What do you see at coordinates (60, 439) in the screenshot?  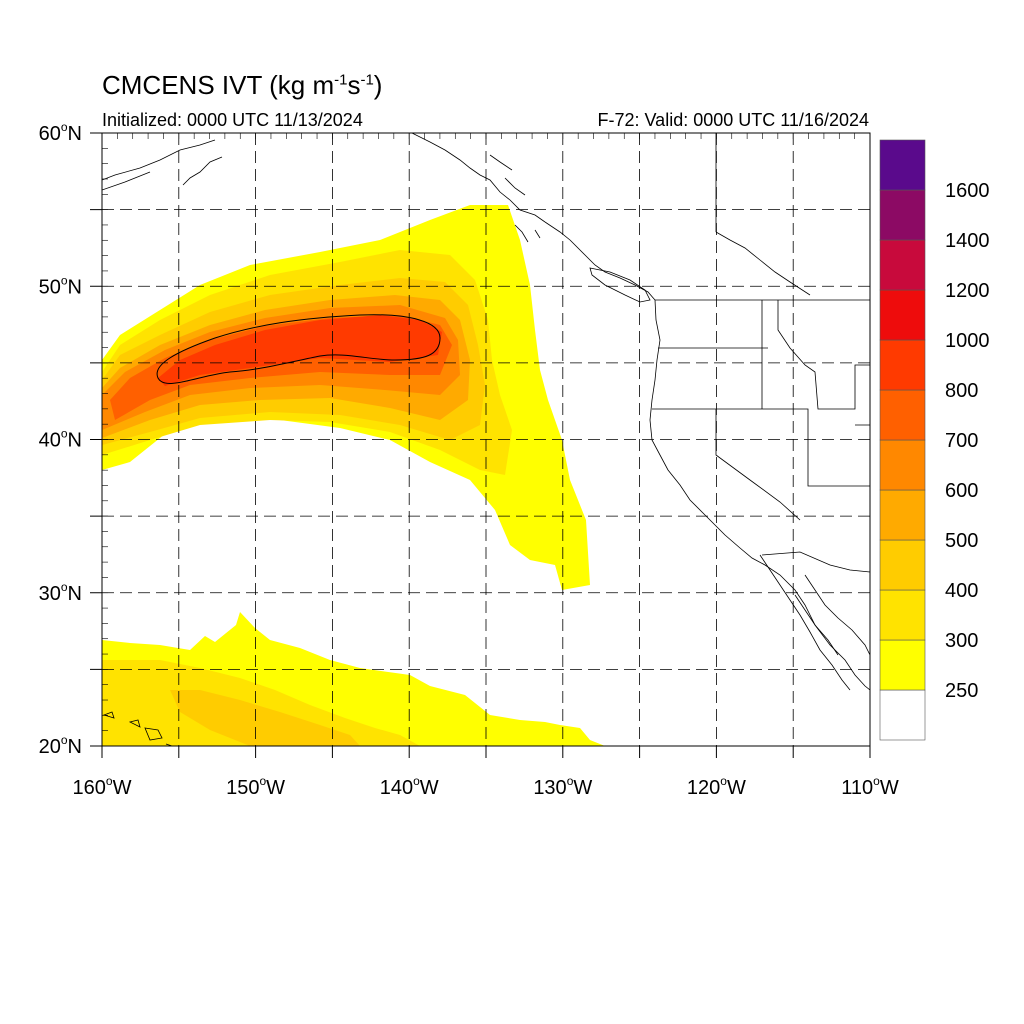 I see `lat-tick-label: 40oN` at bounding box center [60, 439].